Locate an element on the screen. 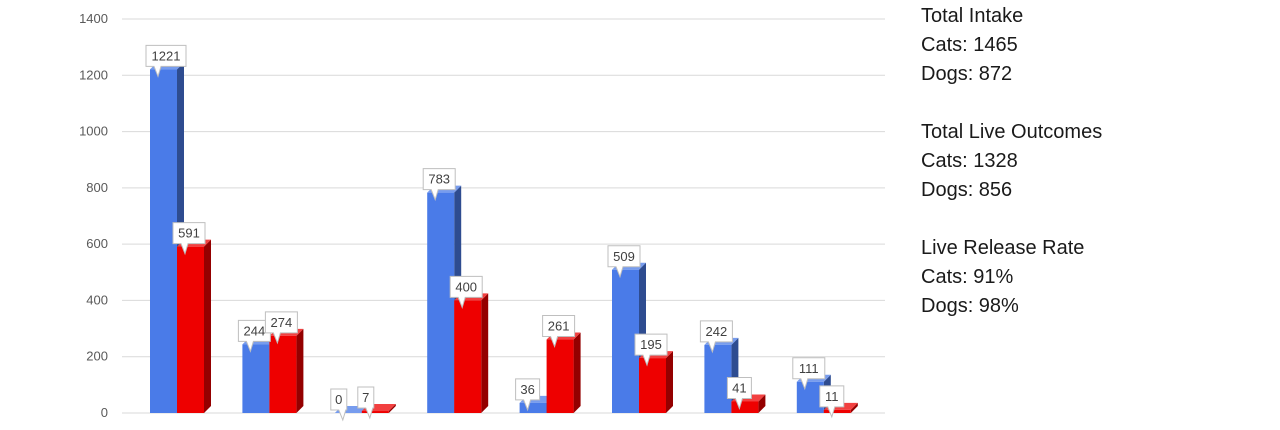 This screenshot has height=430, width=1280. data-label: 261 is located at coordinates (559, 332).